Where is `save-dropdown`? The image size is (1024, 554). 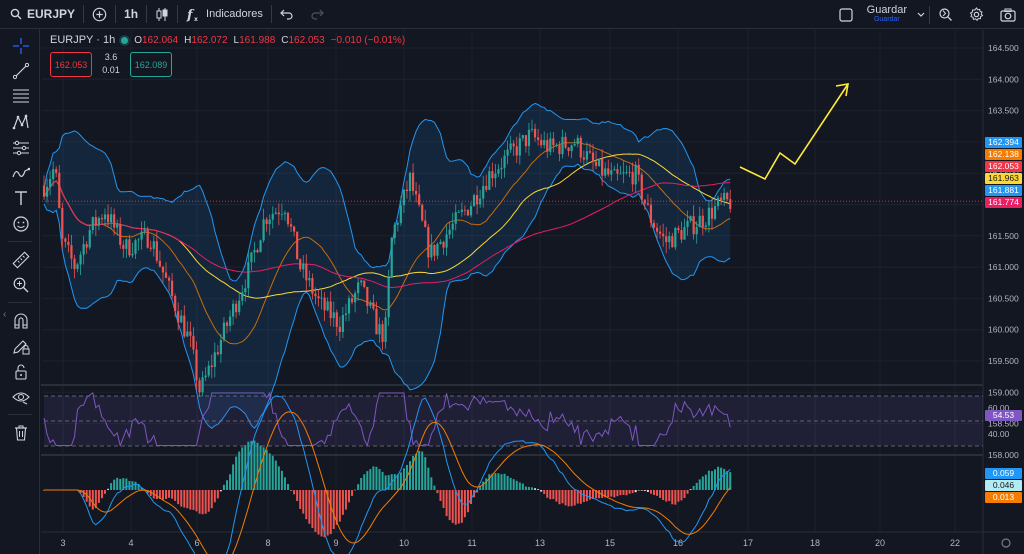
save-dropdown is located at coordinates (921, 14).